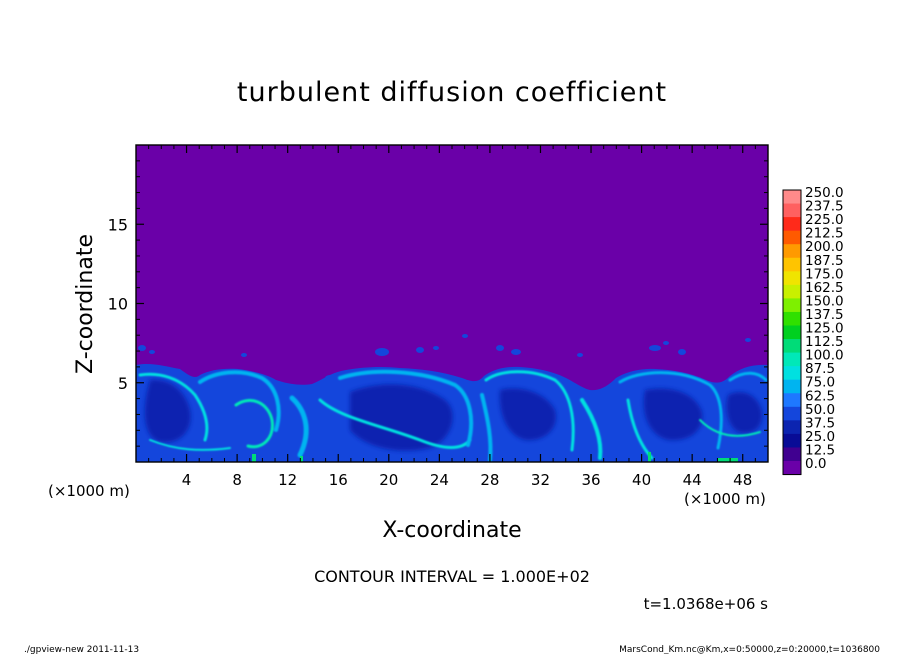 The height and width of the screenshot is (654, 904). Describe the element at coordinates (820, 369) in the screenshot. I see `colorbar-label: 87.5` at that location.